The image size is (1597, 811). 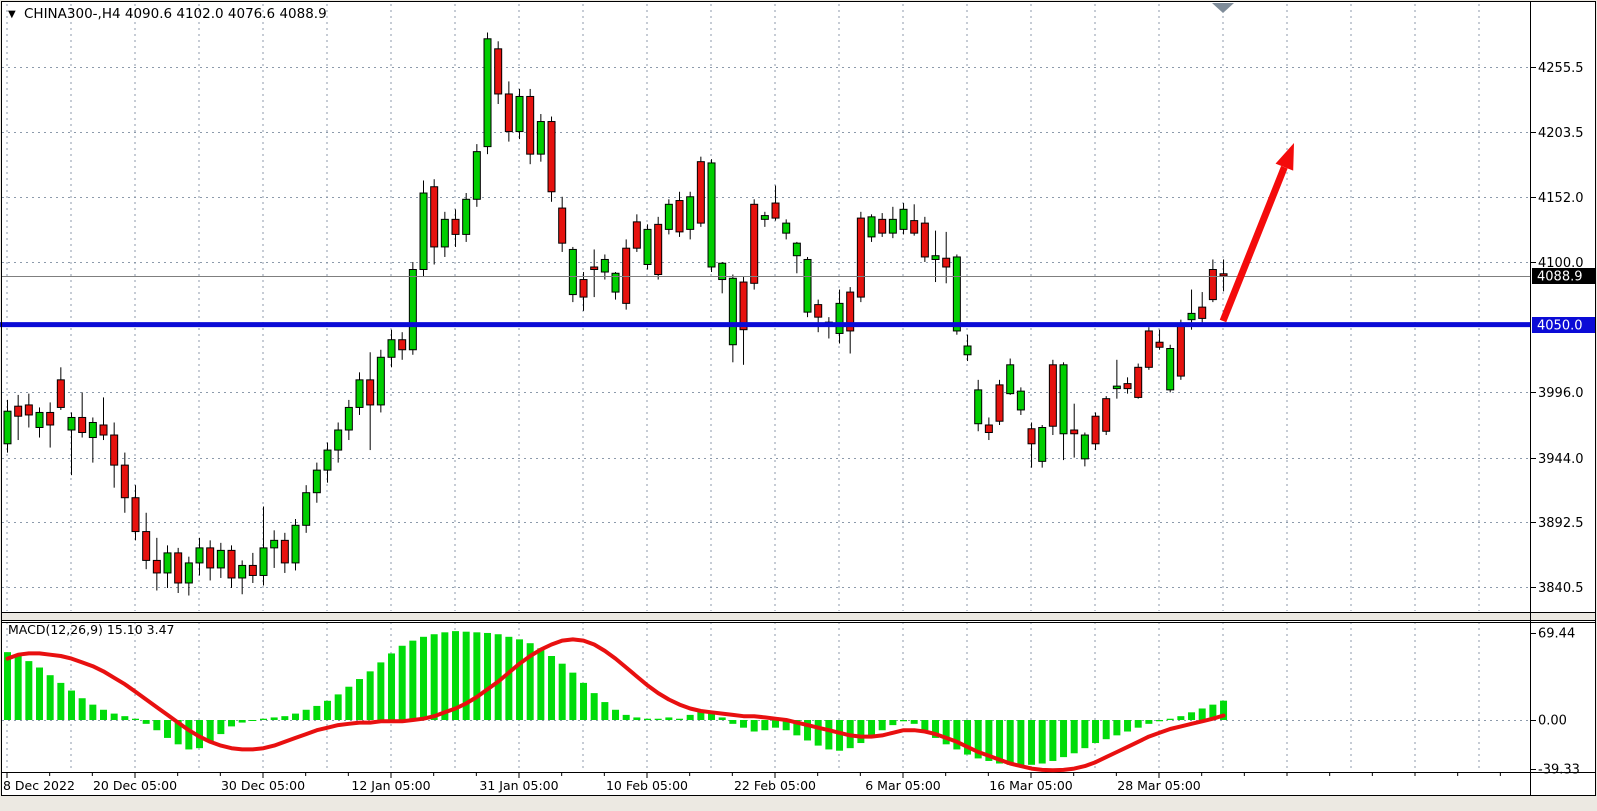 What do you see at coordinates (1560, 277) in the screenshot?
I see `current-price-badge-text: 4088.9` at bounding box center [1560, 277].